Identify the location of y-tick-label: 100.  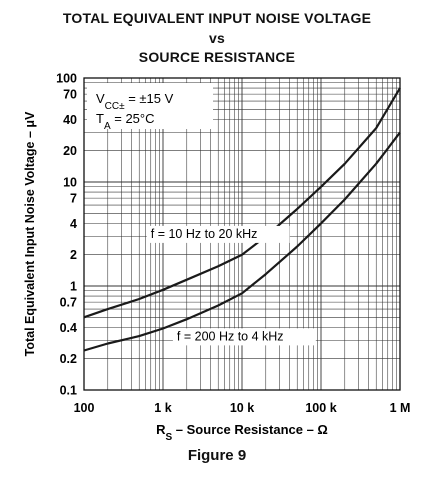
(66, 79).